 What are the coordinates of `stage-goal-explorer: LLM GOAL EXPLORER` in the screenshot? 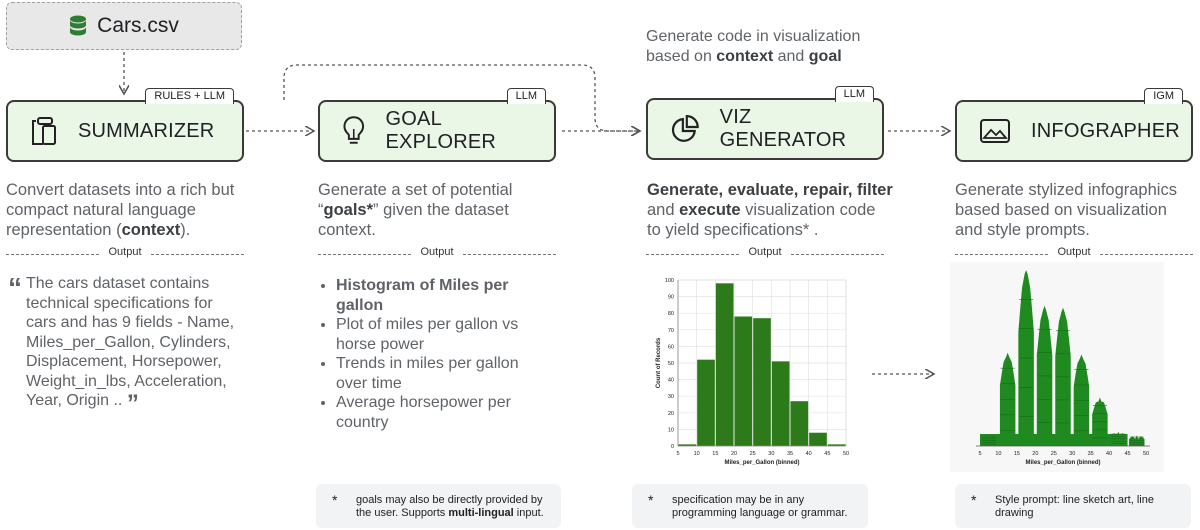 It's located at (437, 125).